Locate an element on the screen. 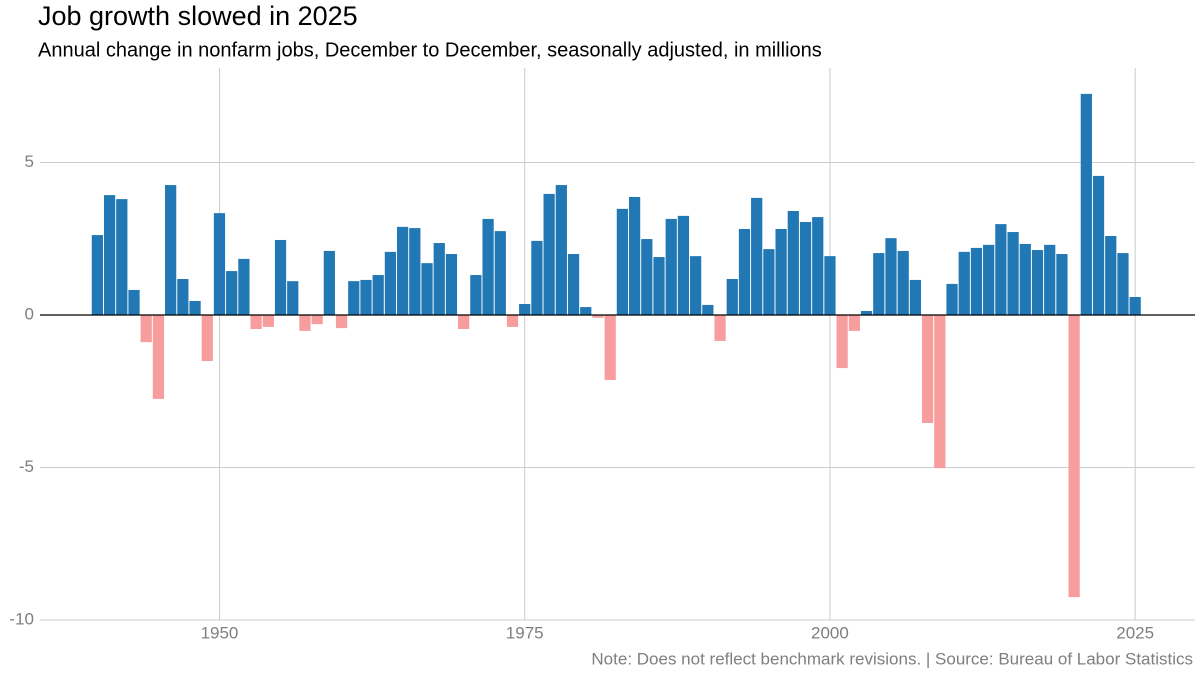 The image size is (1200, 681). y-tick-label: -10 is located at coordinates (21, 618).